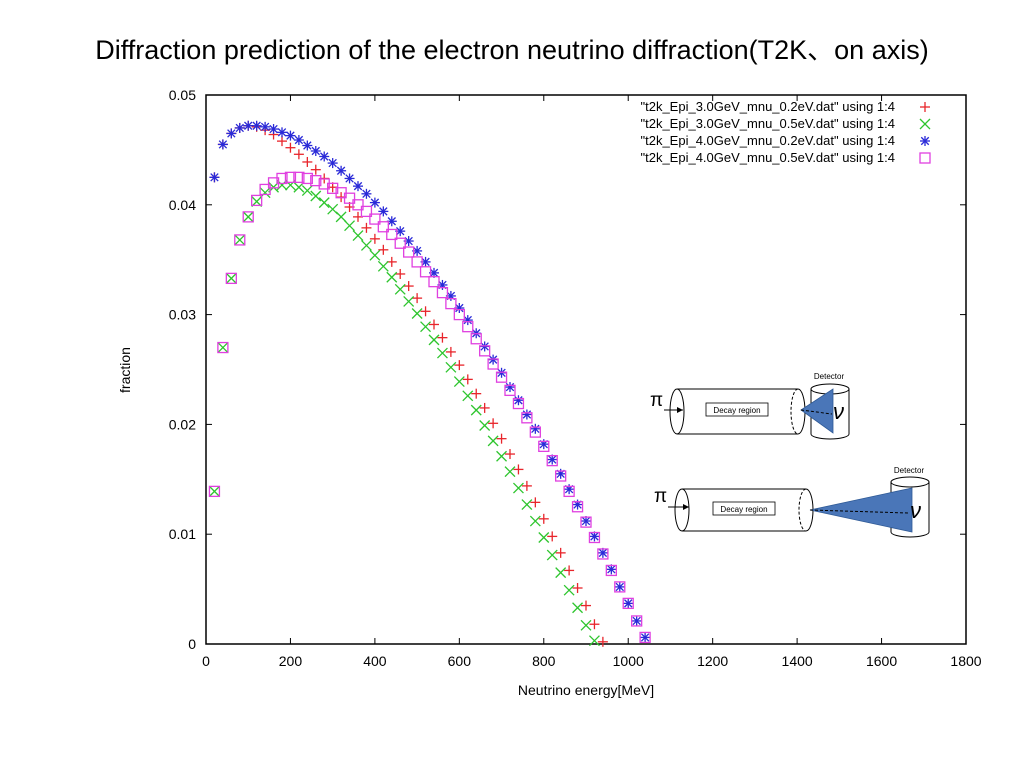  Describe the element at coordinates (909, 470) in the screenshot. I see `detector-label: Detector` at that location.